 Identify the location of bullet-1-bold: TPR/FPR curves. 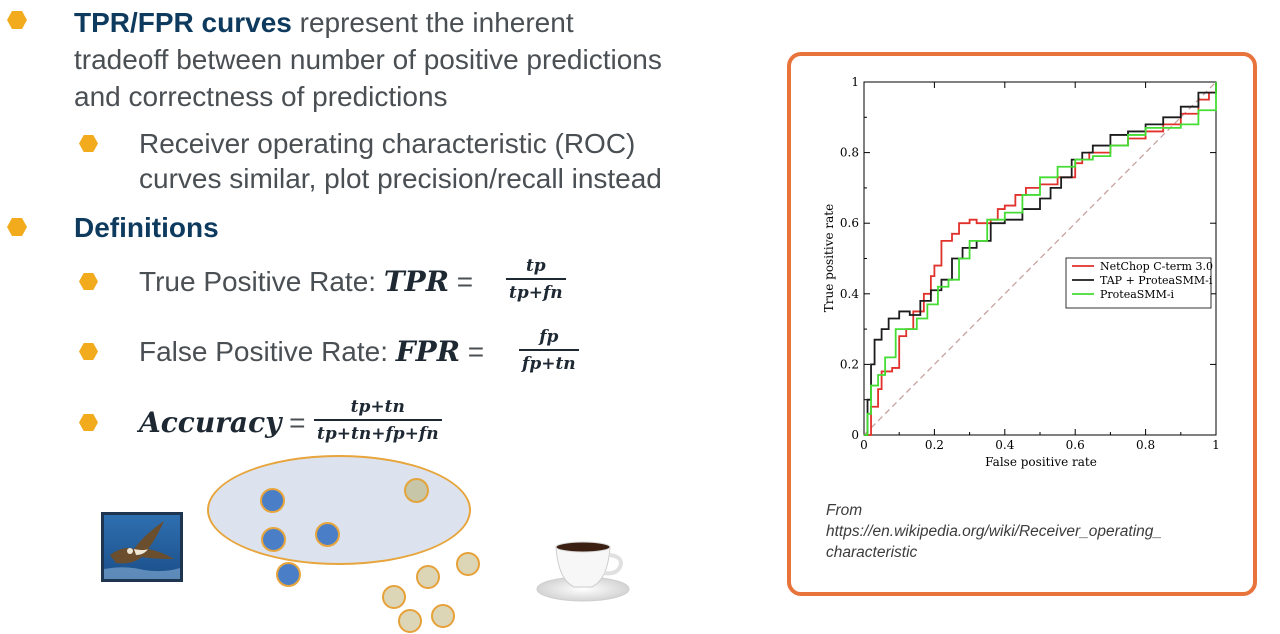
(183, 22).